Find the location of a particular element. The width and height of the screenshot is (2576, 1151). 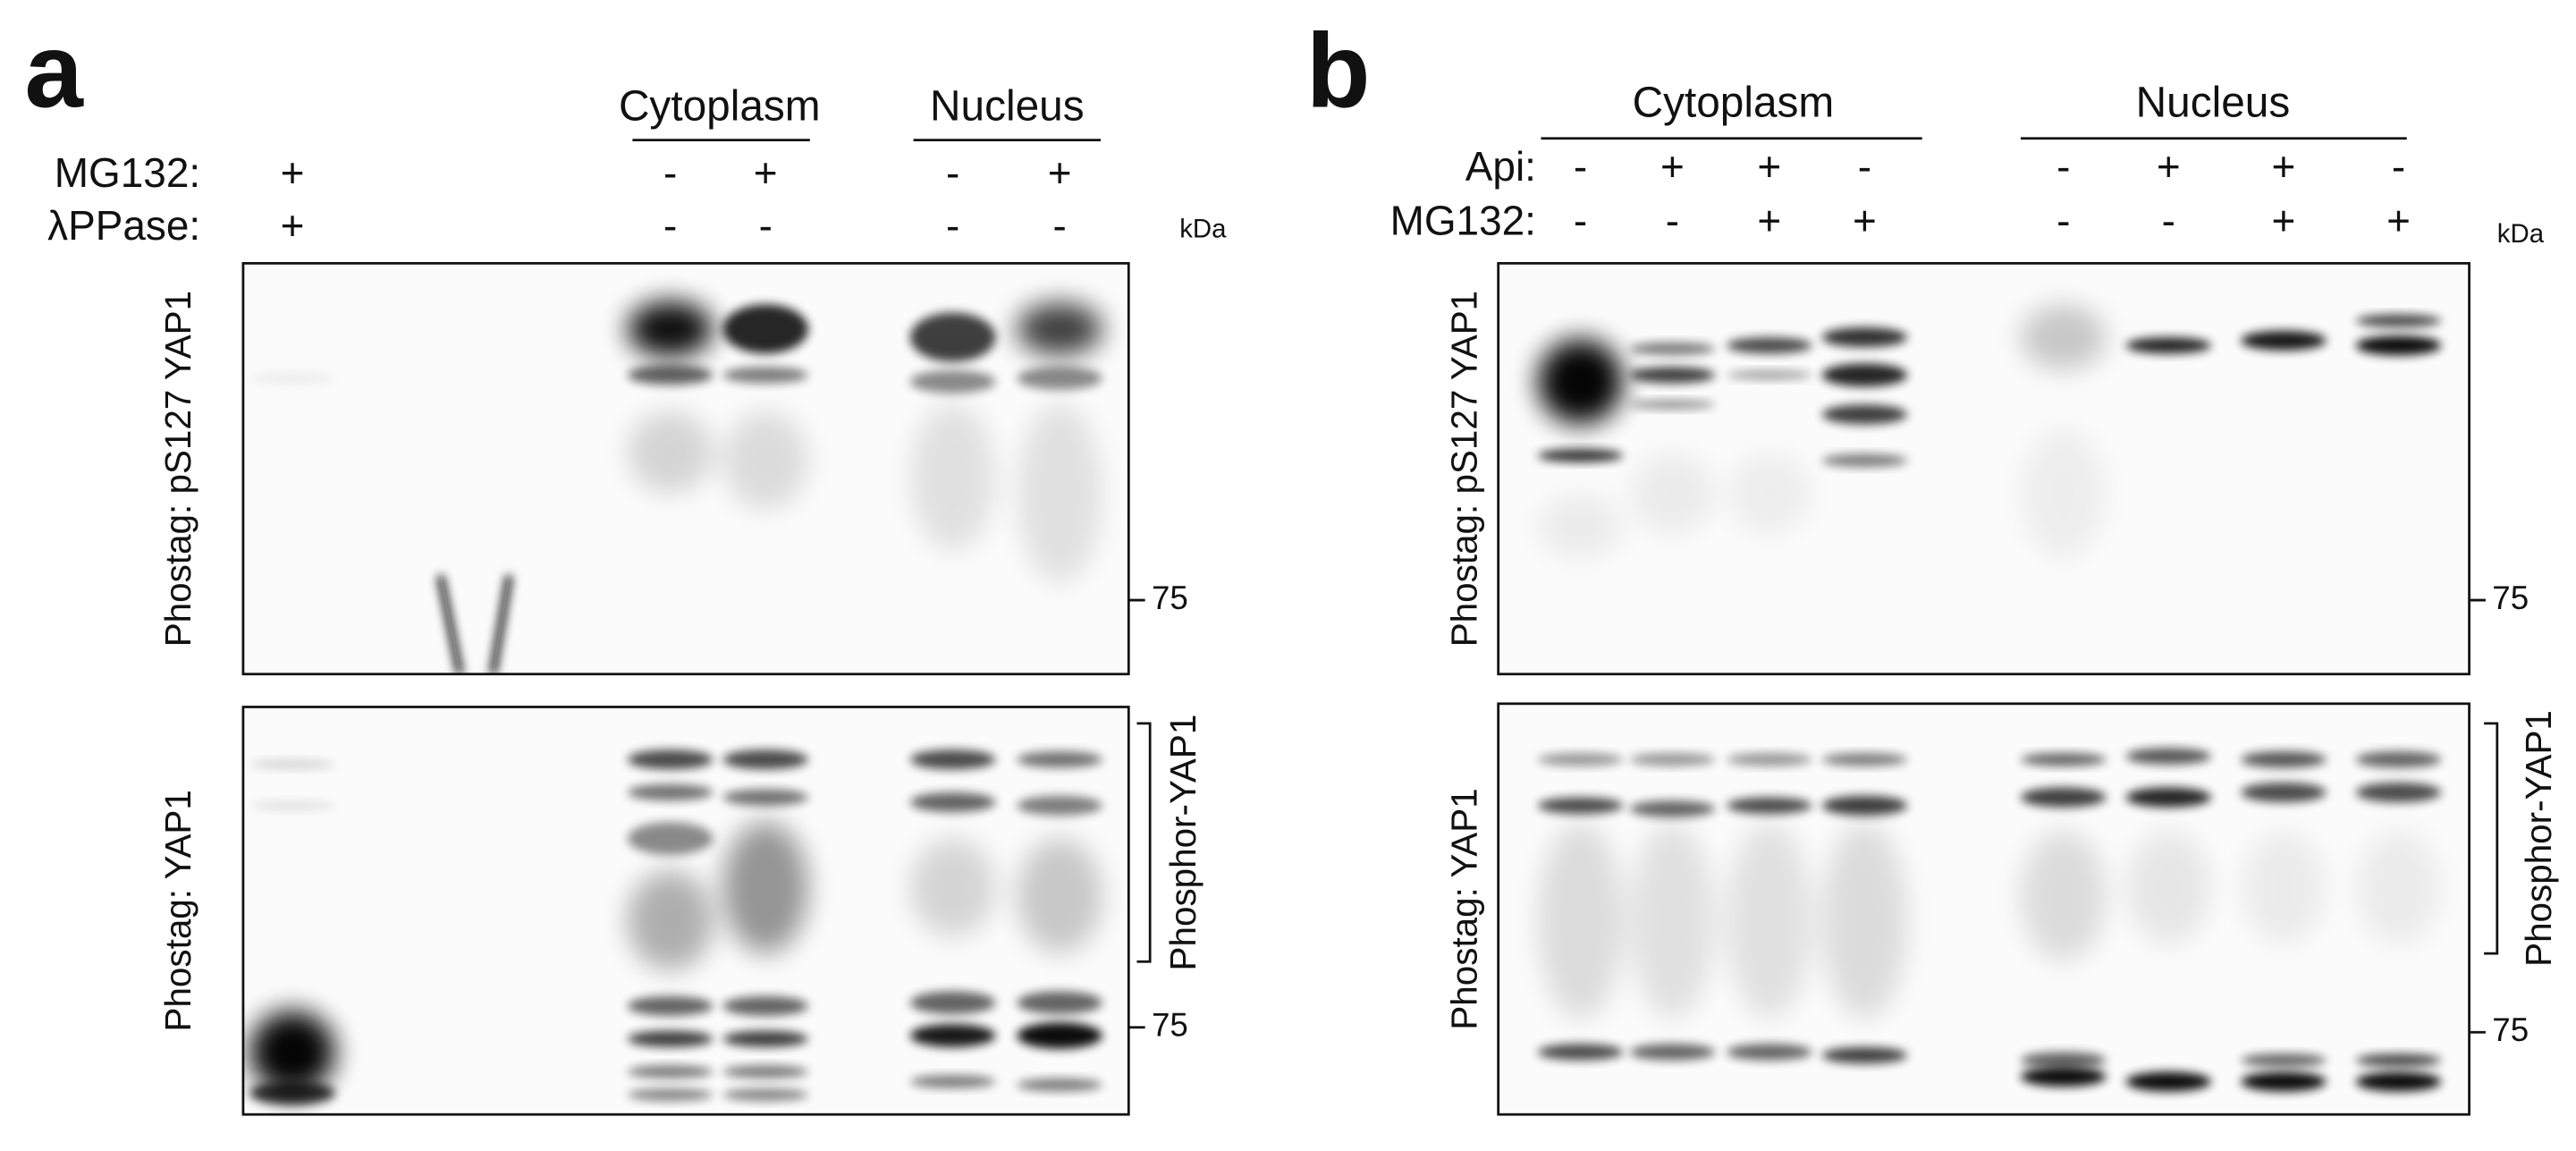

group-header: Nucleus is located at coordinates (1007, 106).